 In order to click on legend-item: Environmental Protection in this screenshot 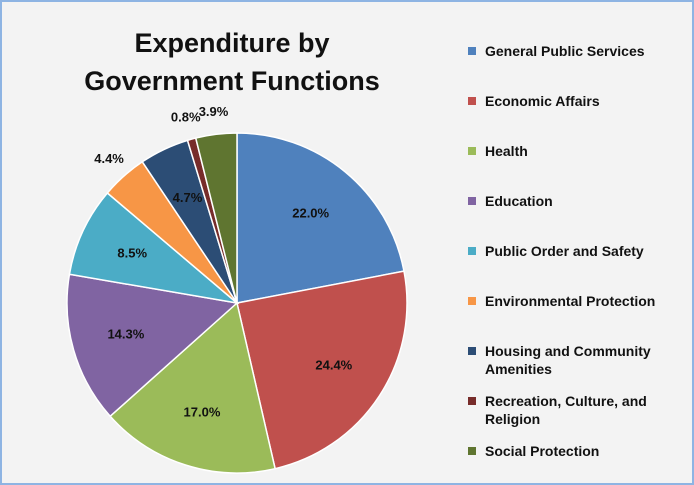, I will do `click(579, 301)`.